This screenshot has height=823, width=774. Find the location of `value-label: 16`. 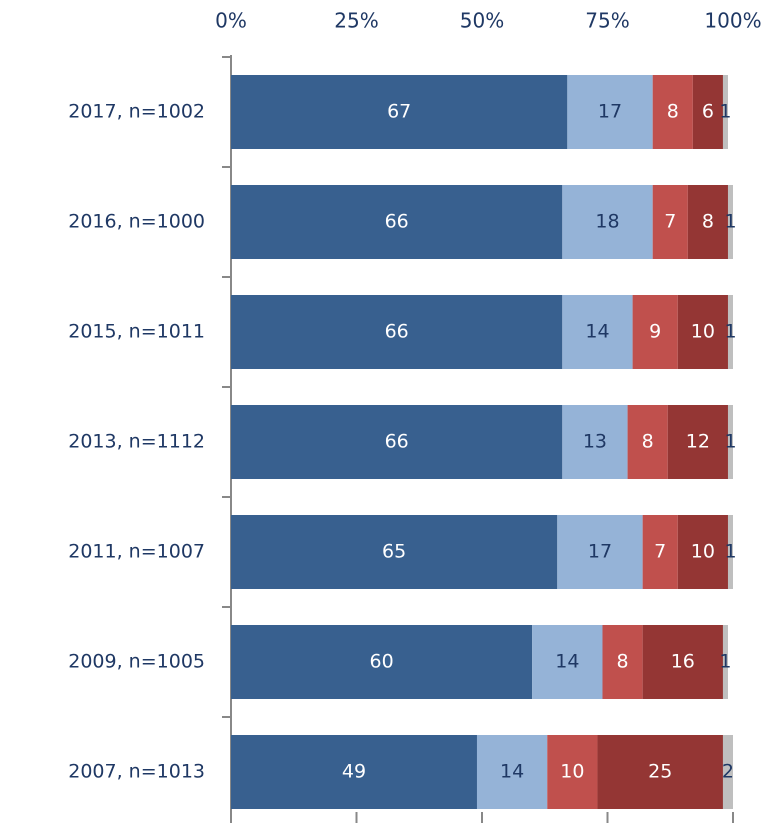

value-label: 16 is located at coordinates (683, 662).